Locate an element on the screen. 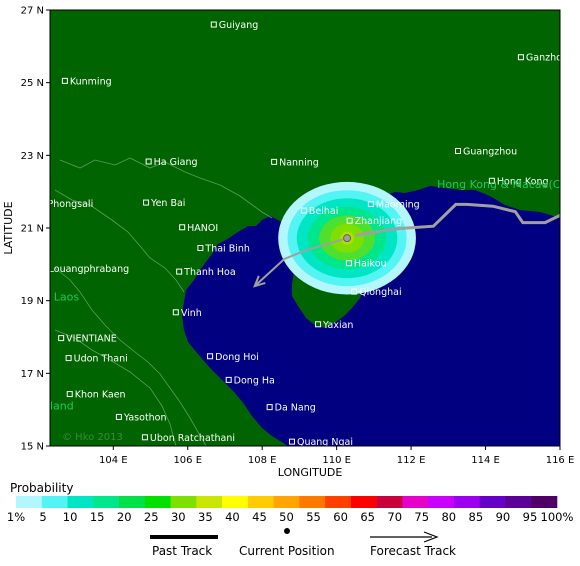 The width and height of the screenshot is (580, 566). city-label: Udon Thani is located at coordinates (101, 359).